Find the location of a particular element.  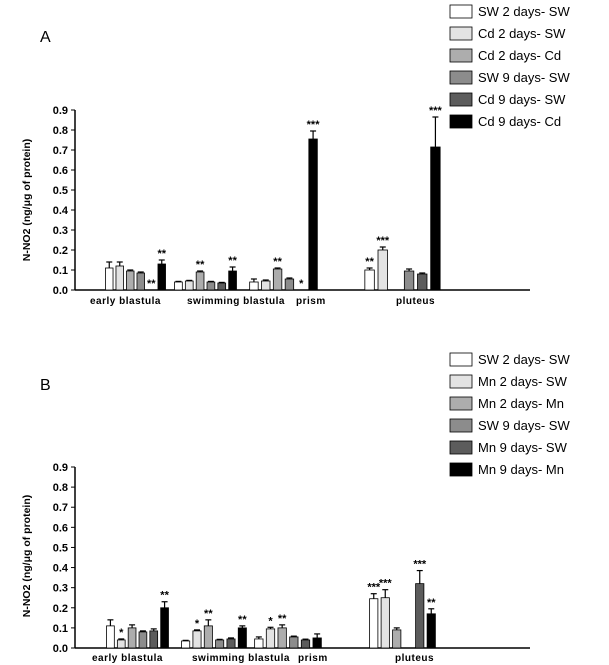

legend-label: Cd 9 days- Cd is located at coordinates (519, 121).